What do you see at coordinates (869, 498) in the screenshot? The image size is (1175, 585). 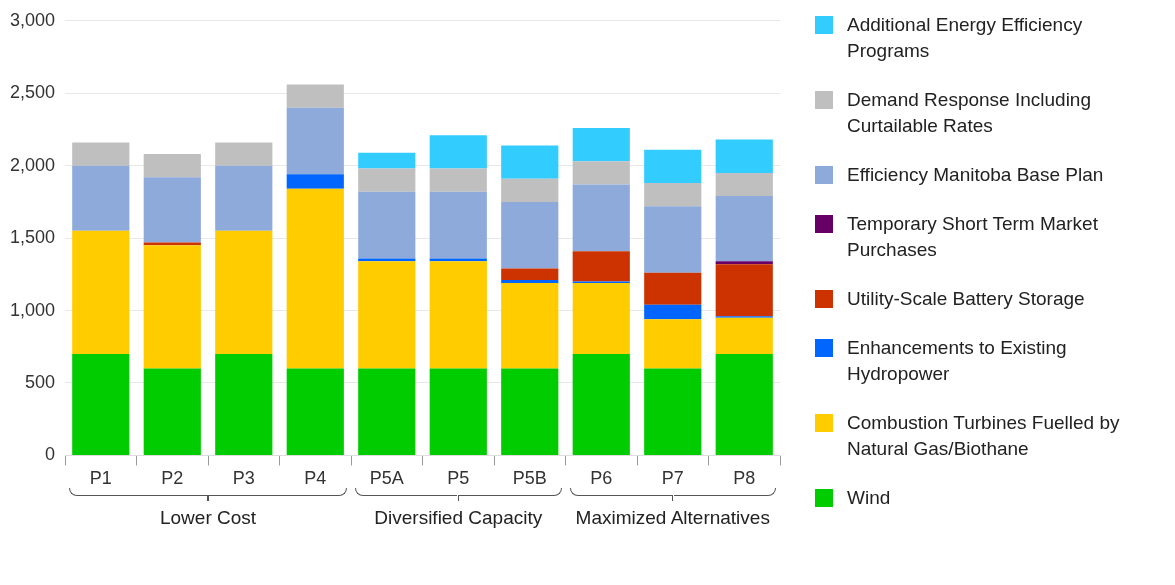 I see `legend-label: Wind` at bounding box center [869, 498].